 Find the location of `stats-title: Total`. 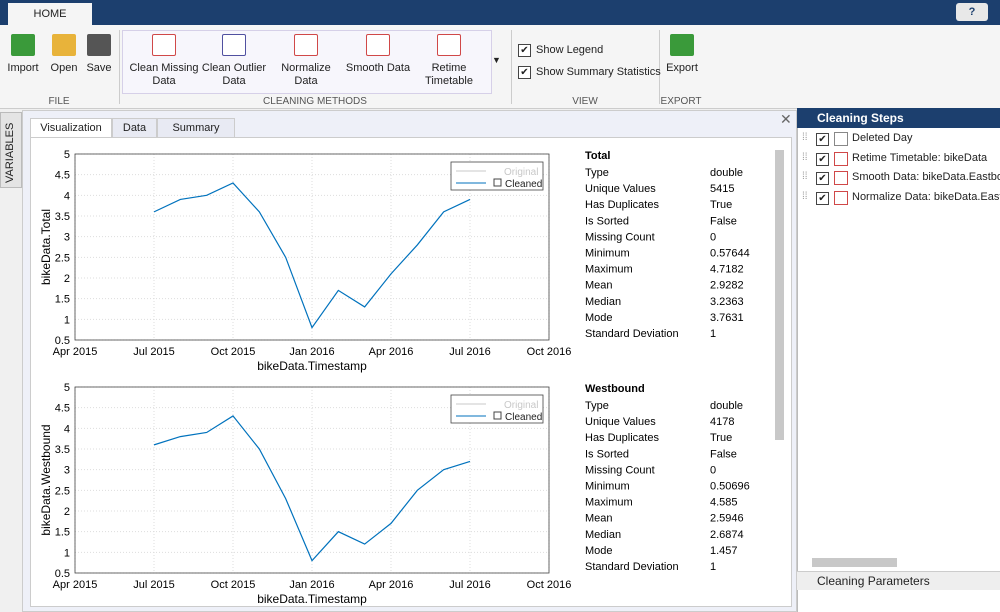

stats-title: Total is located at coordinates (597, 156).